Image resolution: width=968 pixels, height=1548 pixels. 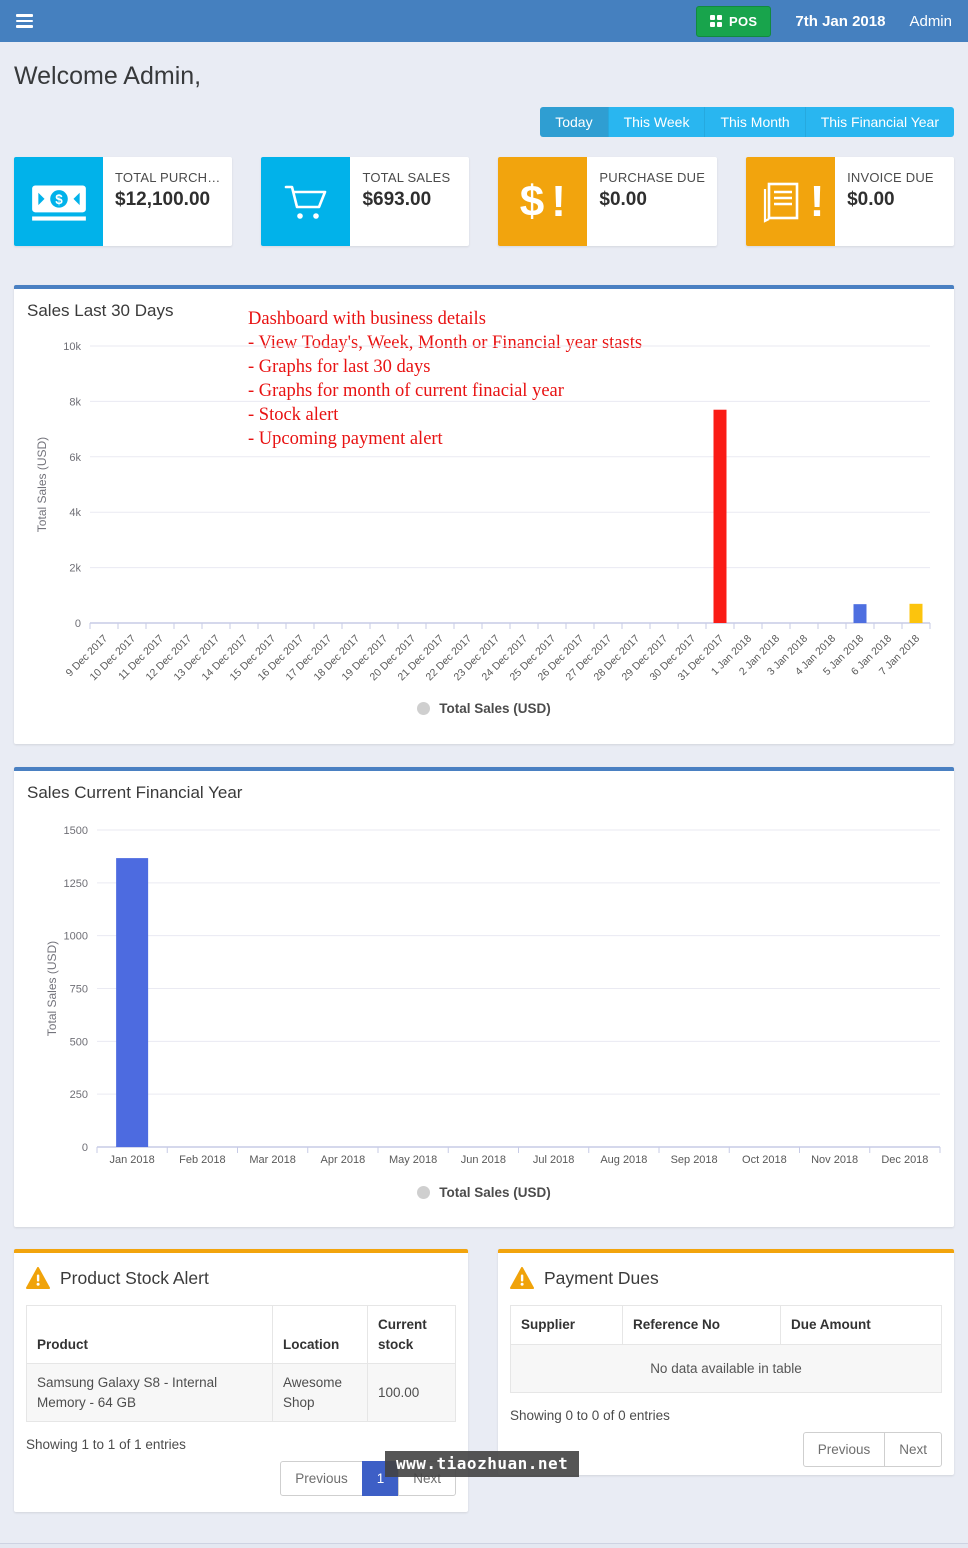 I want to click on stat-label: PURCHASE DUE, so click(x=652, y=177).